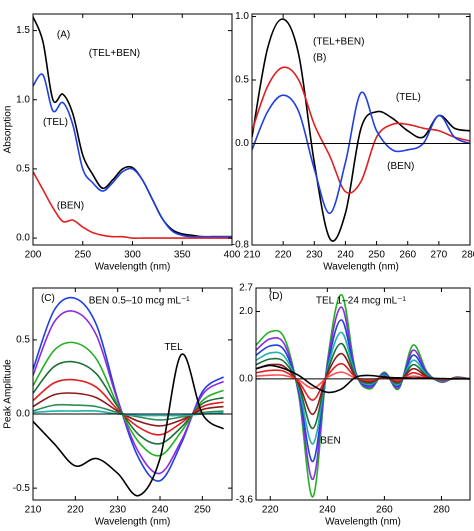 Image resolution: width=474 pixels, height=531 pixels. Describe the element at coordinates (439, 255) in the screenshot. I see `x-tick-label: 270` at that location.